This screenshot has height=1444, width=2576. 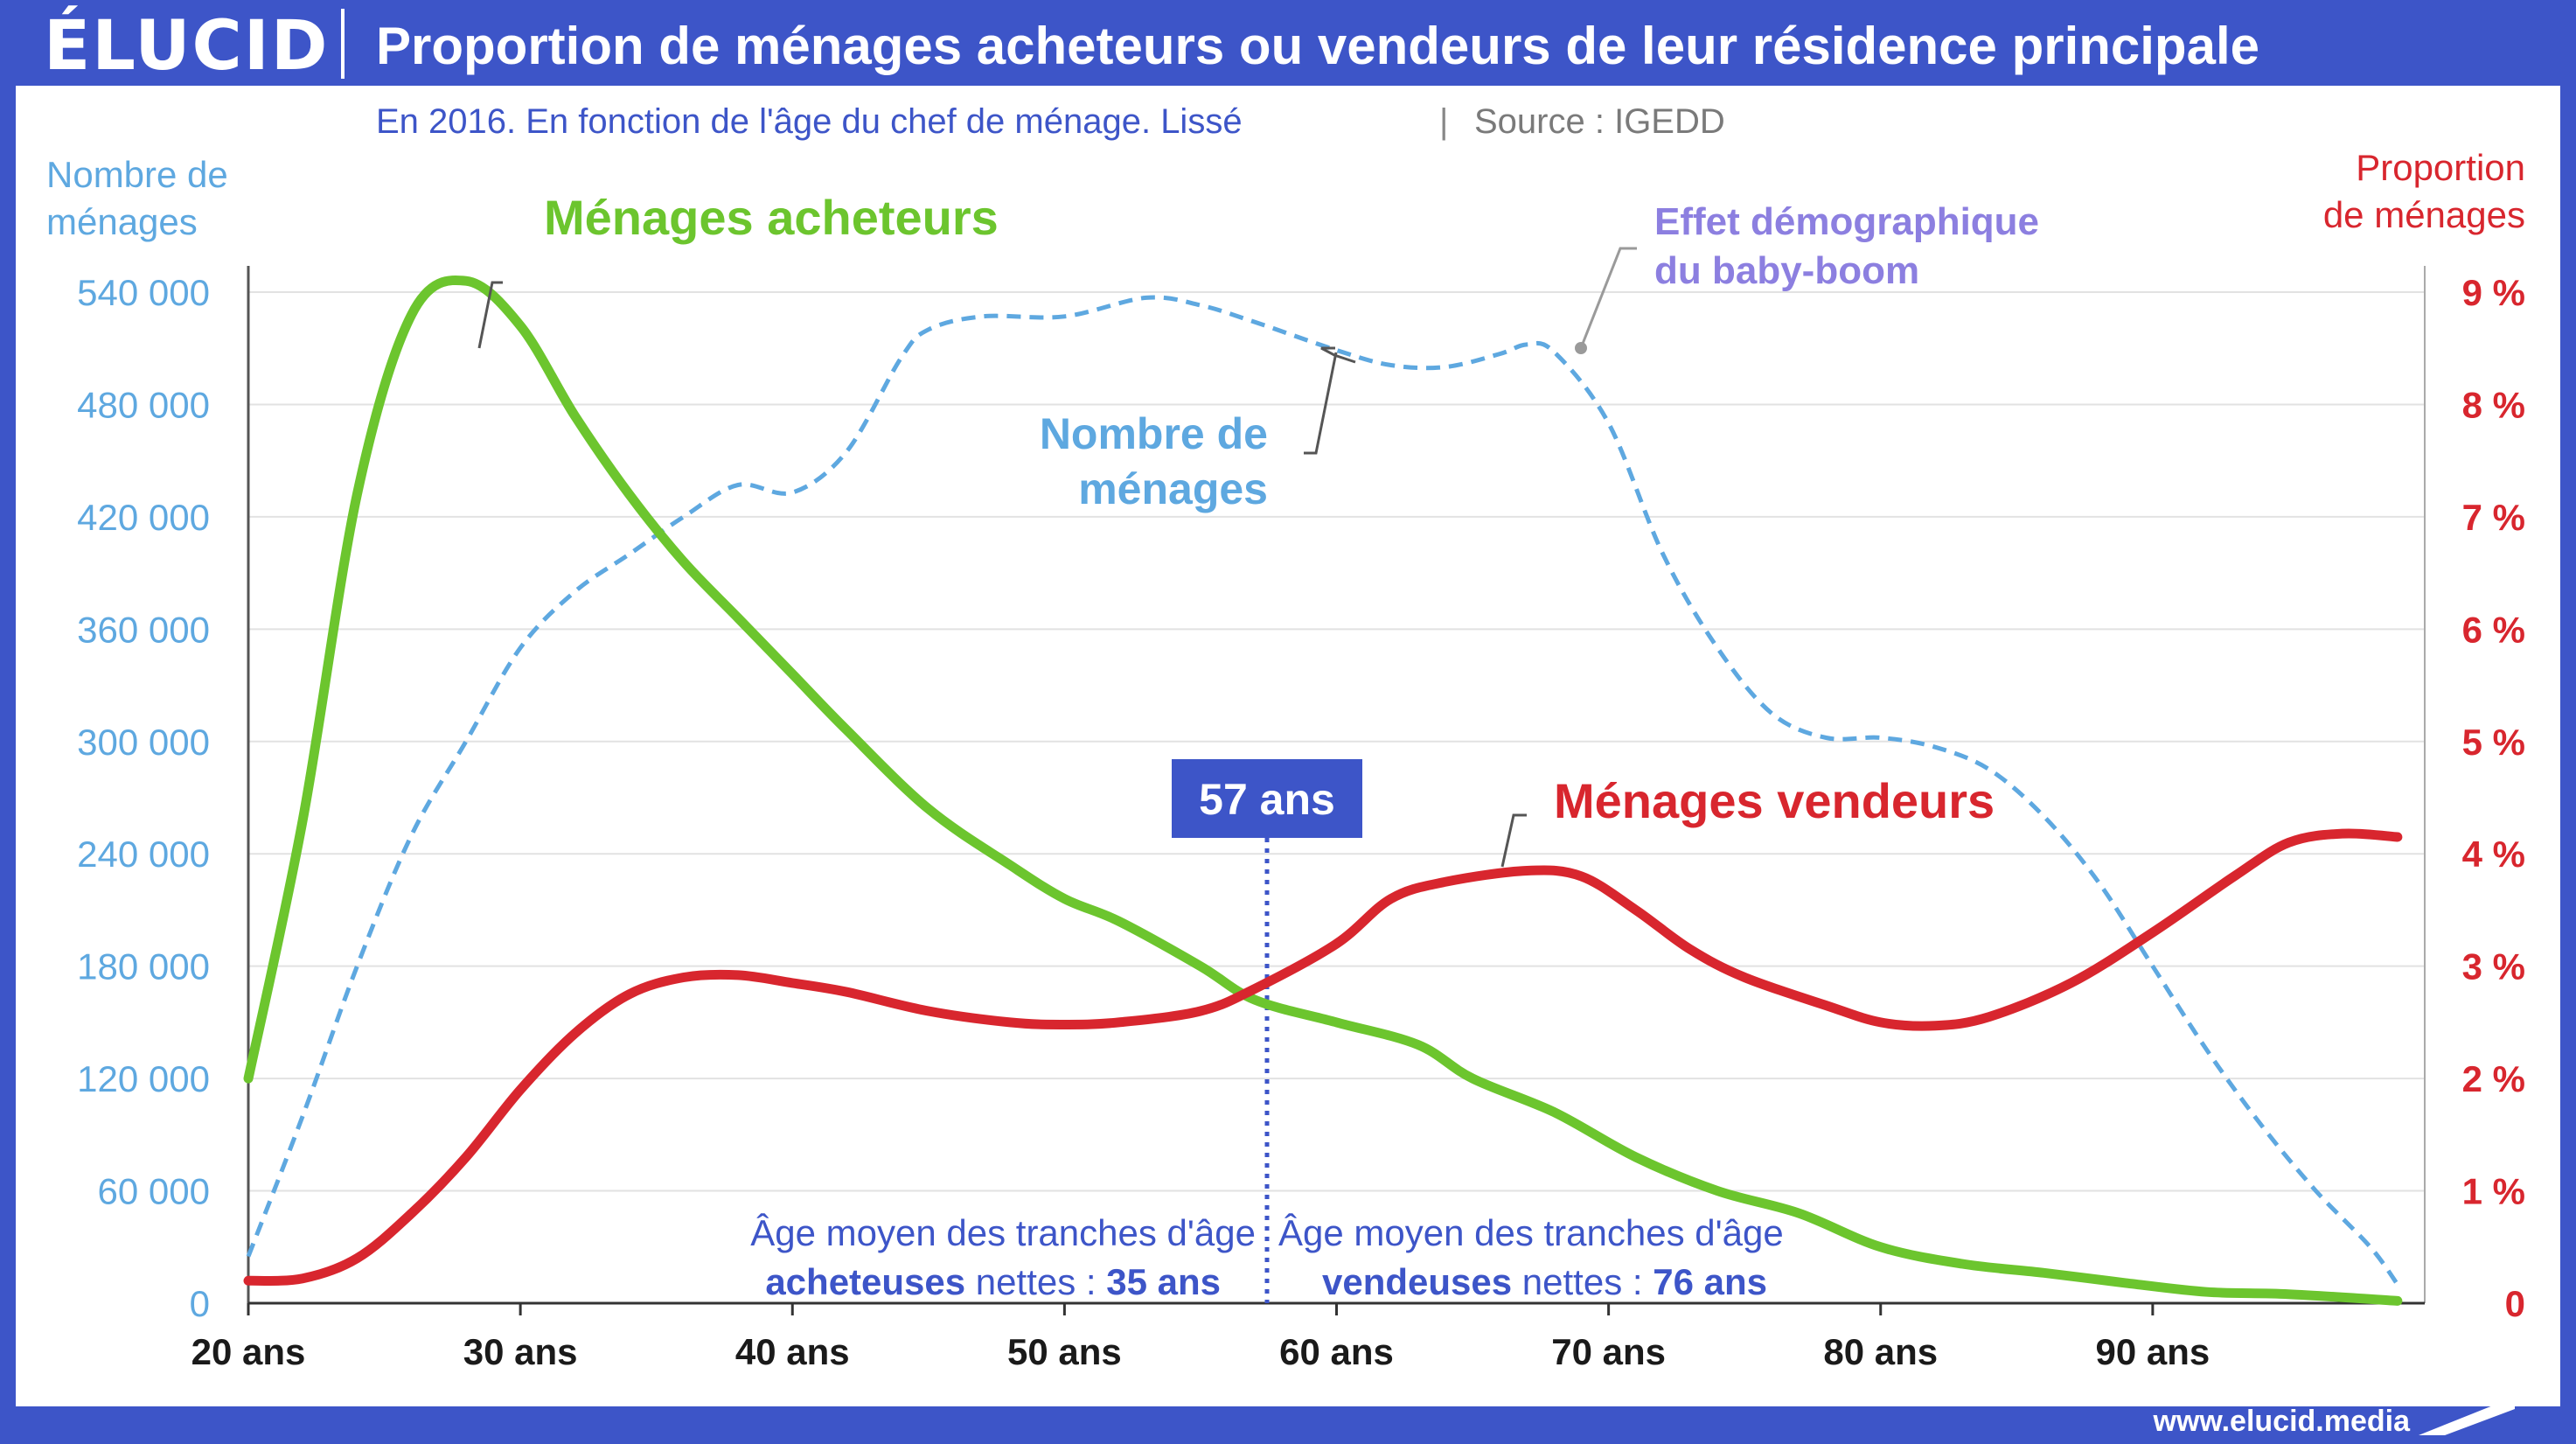 I want to click on right-tick-label: 2 %, so click(x=2493, y=1078).